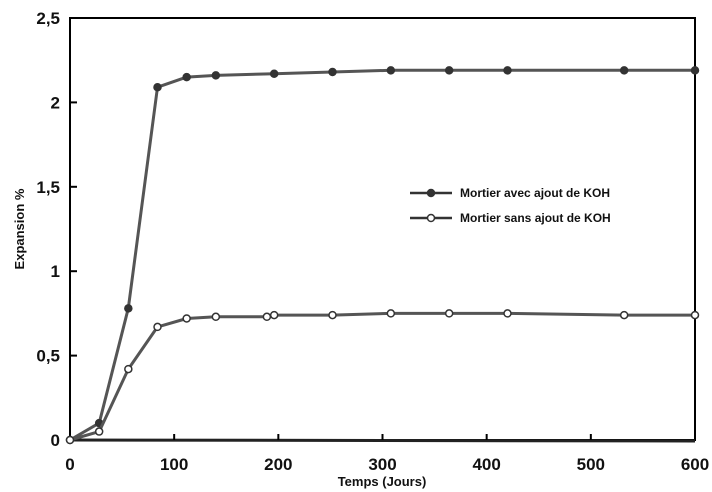 This screenshot has height=492, width=712. What do you see at coordinates (535, 193) in the screenshot?
I see `legend-label-avec: Mortier avec ajout de KOH` at bounding box center [535, 193].